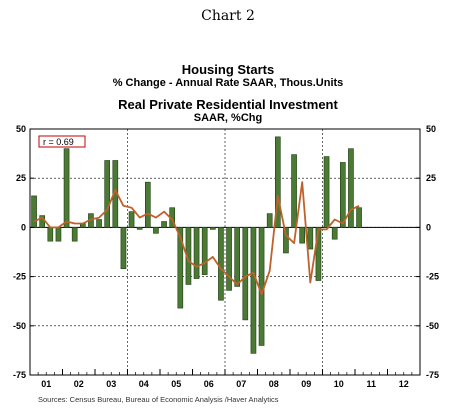 The height and width of the screenshot is (412, 456). Describe the element at coordinates (228, 16) in the screenshot. I see `page-title: Chart 2` at that location.